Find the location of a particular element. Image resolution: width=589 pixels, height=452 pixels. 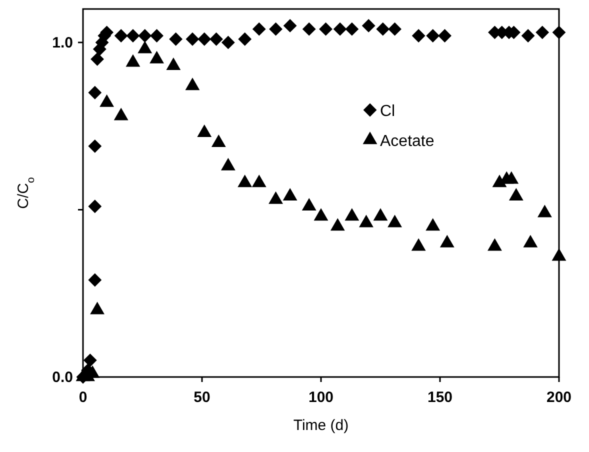

x-axis-title: Time (d) is located at coordinates (321, 425).